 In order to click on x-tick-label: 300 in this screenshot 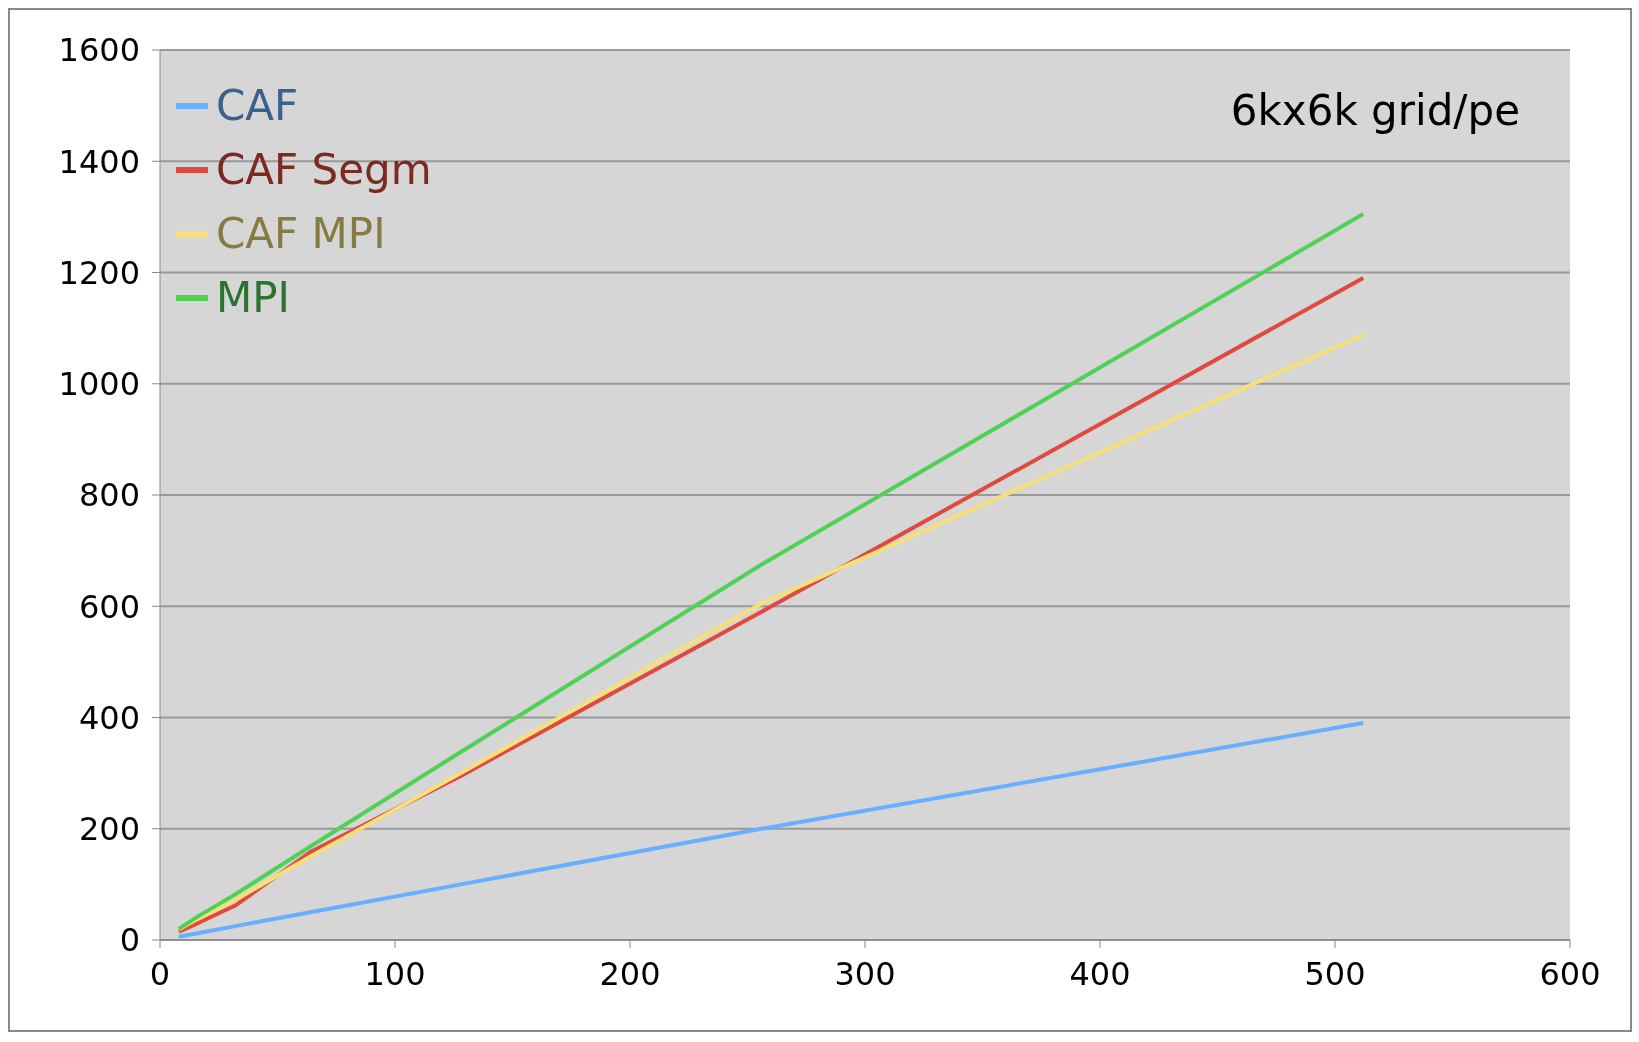, I will do `click(865, 973)`.